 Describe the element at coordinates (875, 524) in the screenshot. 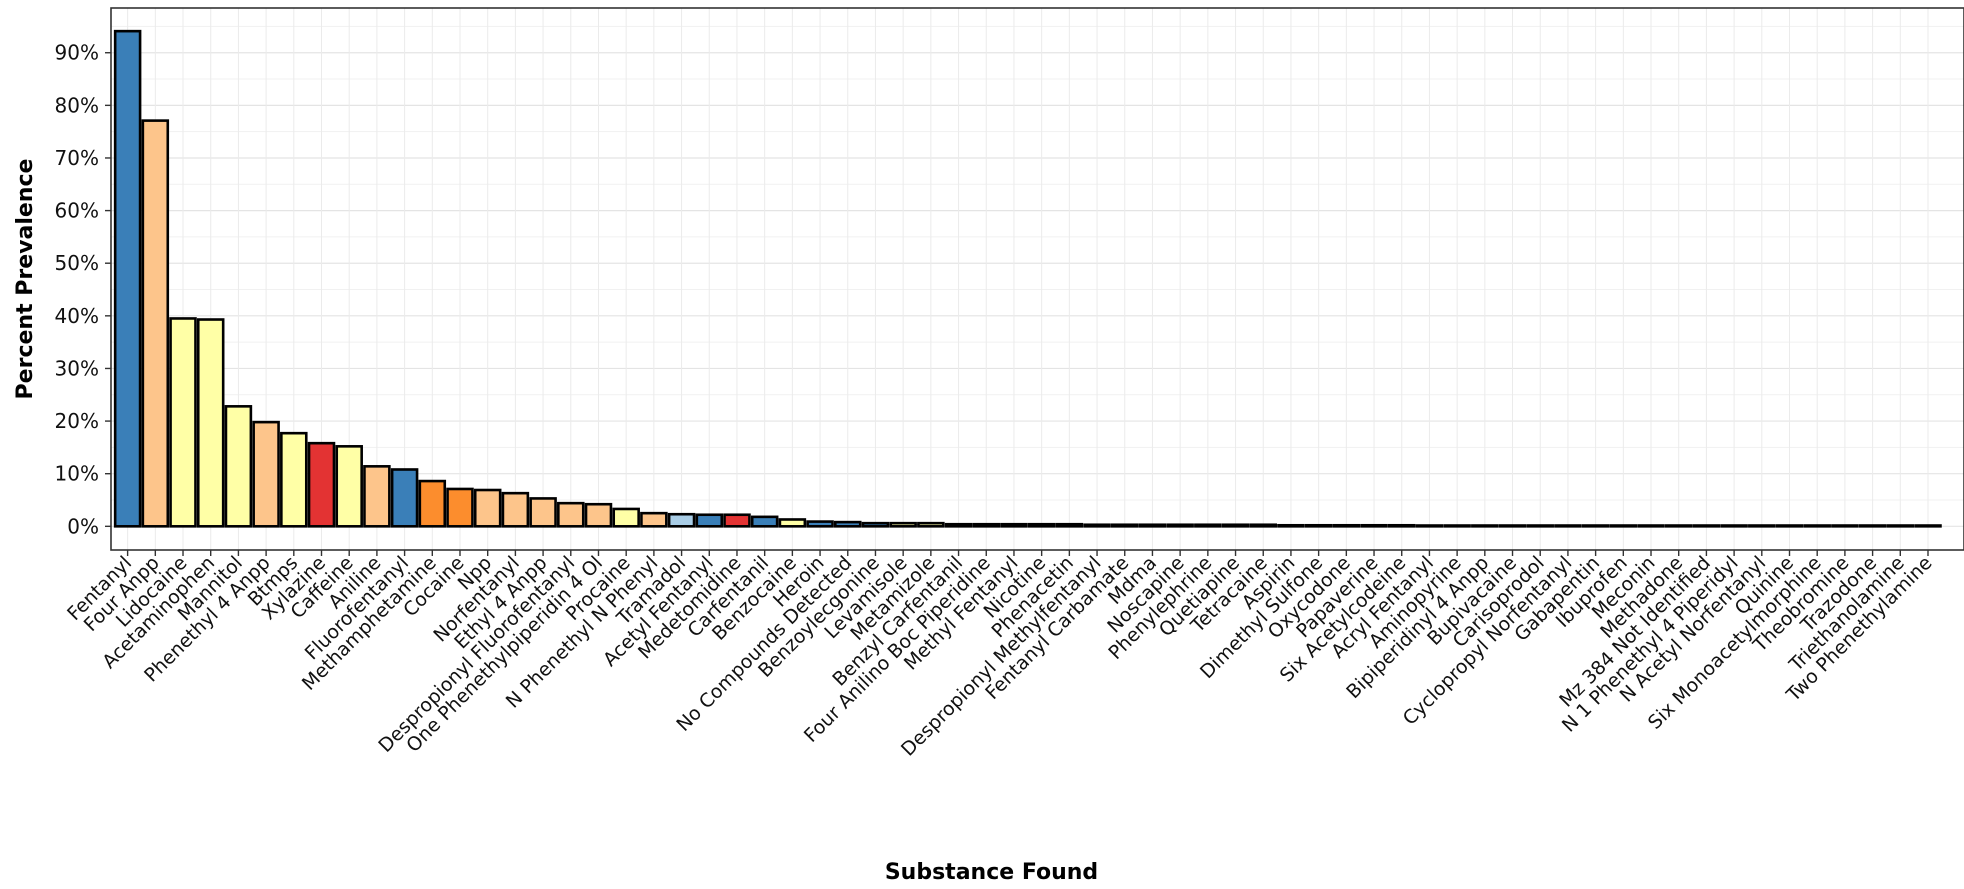

I see `bar-benzoylecgonine` at that location.